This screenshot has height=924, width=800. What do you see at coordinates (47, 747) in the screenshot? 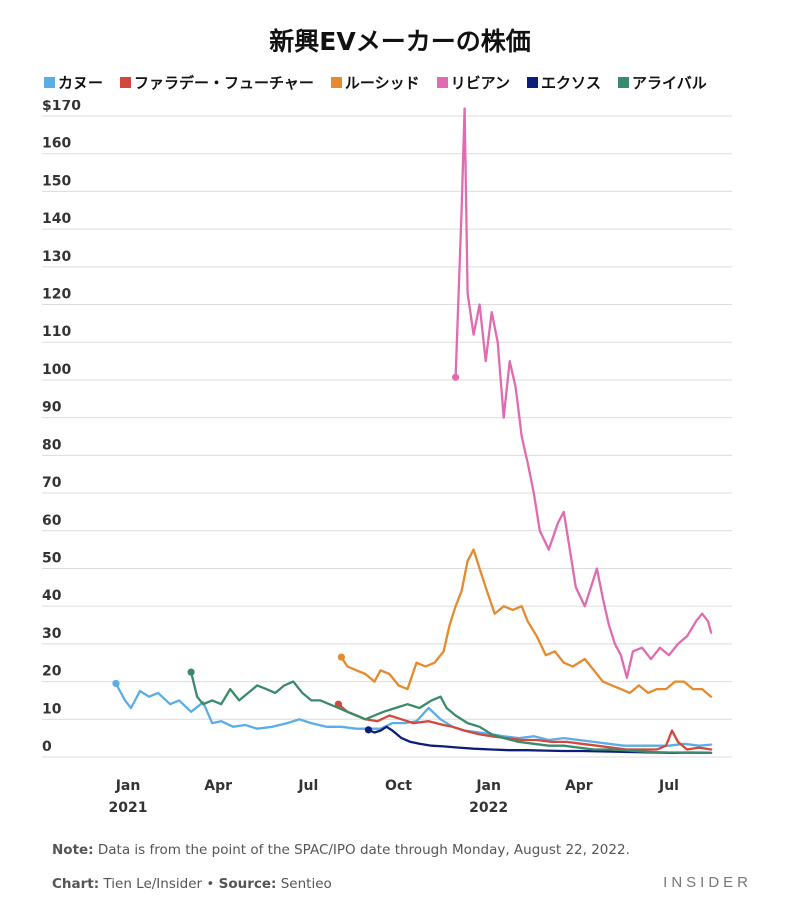
I see `y-tick-label: 0` at bounding box center [47, 747].